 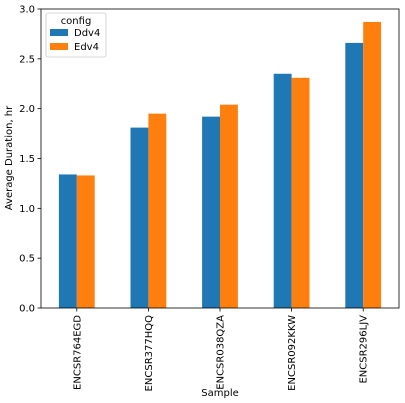 I want to click on legend-label-ddv4: Ddv4, so click(x=87, y=33).